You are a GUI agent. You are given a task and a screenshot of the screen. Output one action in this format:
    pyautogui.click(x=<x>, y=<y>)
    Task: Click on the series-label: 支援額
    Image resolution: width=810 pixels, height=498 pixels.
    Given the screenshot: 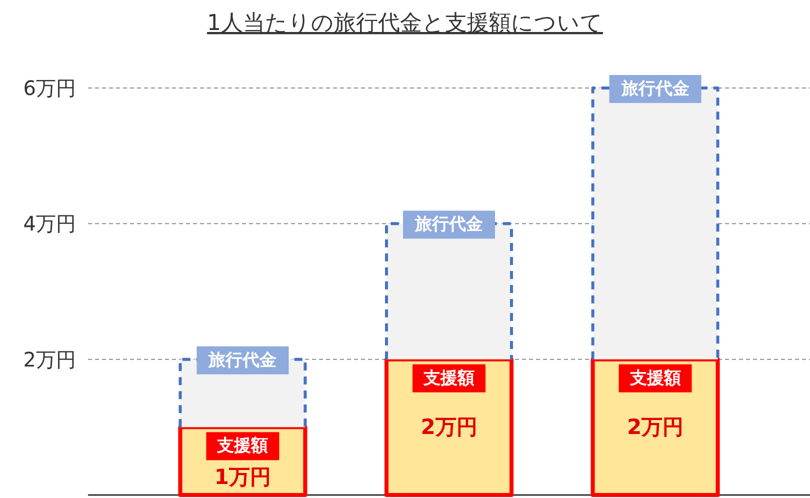 What is the action you would take?
    pyautogui.click(x=242, y=446)
    